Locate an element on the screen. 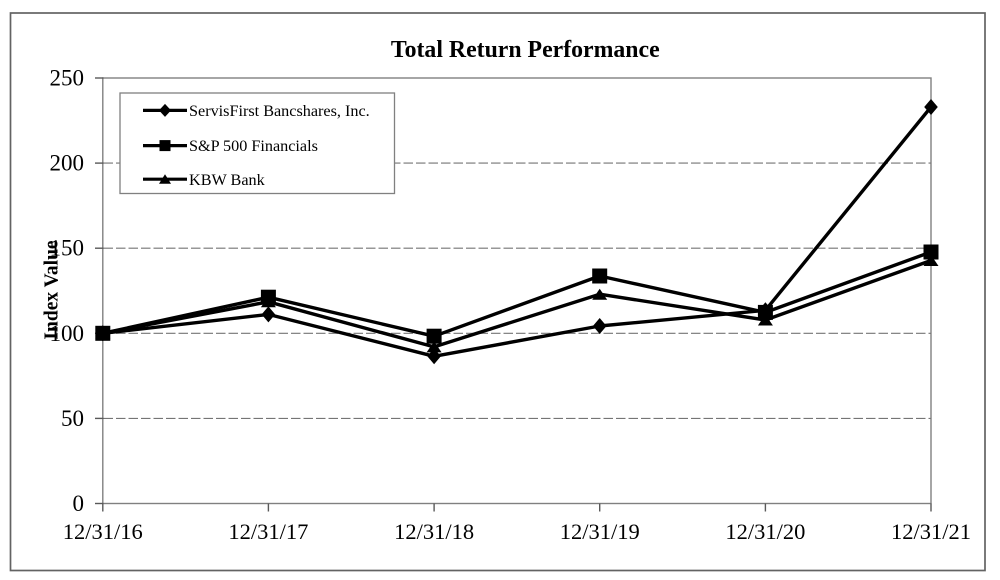 The height and width of the screenshot is (580, 1000). svg-text: 12/31/21 is located at coordinates (931, 531).